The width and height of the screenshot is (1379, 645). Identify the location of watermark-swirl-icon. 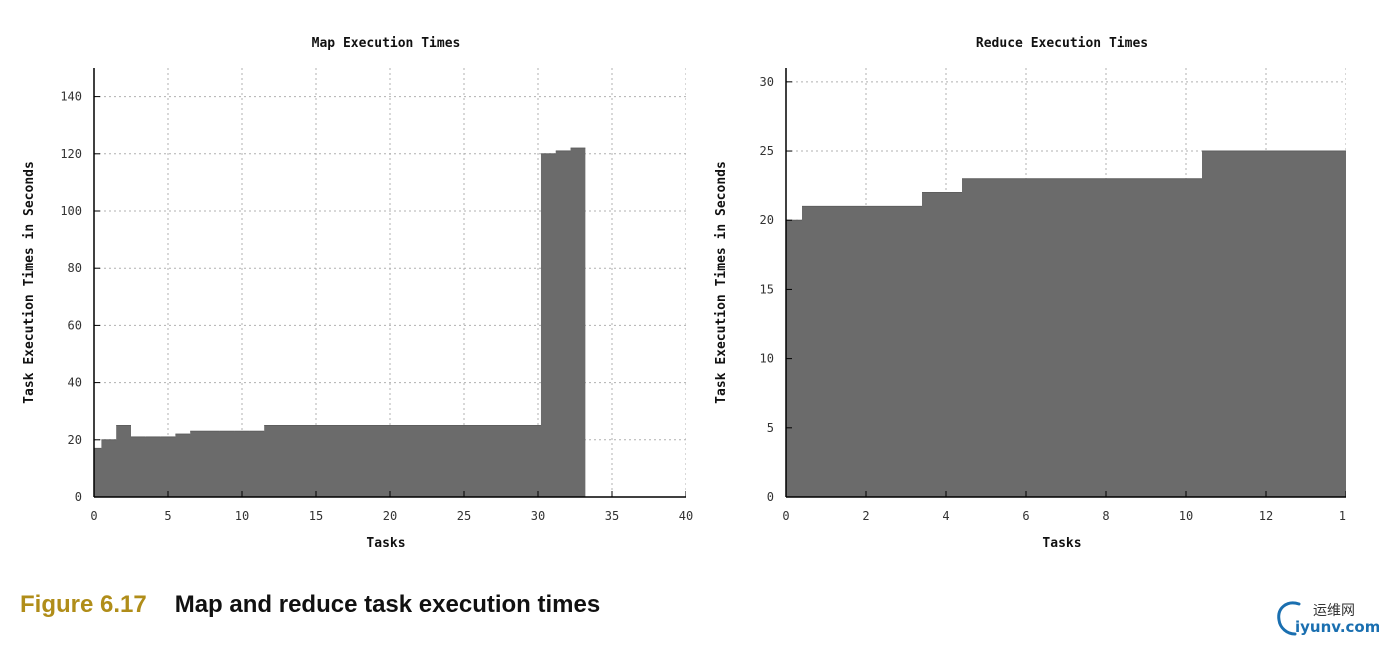
(1289, 618).